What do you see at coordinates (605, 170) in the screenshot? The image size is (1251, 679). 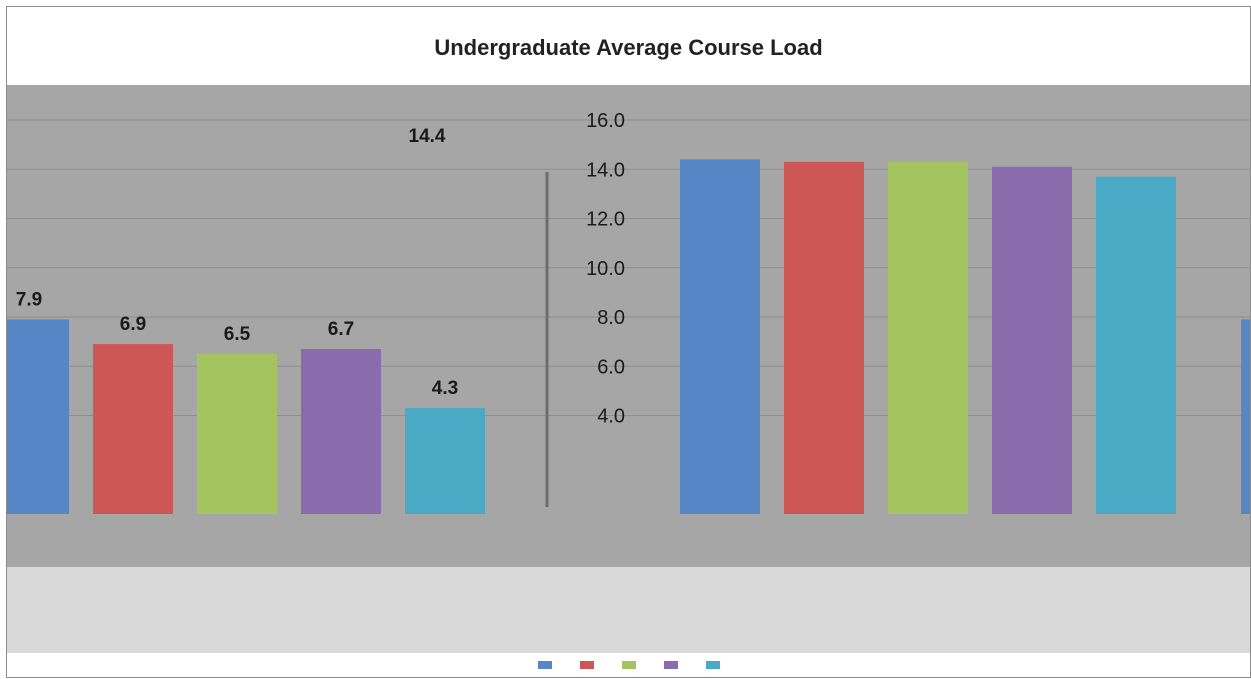 I see `y-tick-label: 14.0` at bounding box center [605, 170].